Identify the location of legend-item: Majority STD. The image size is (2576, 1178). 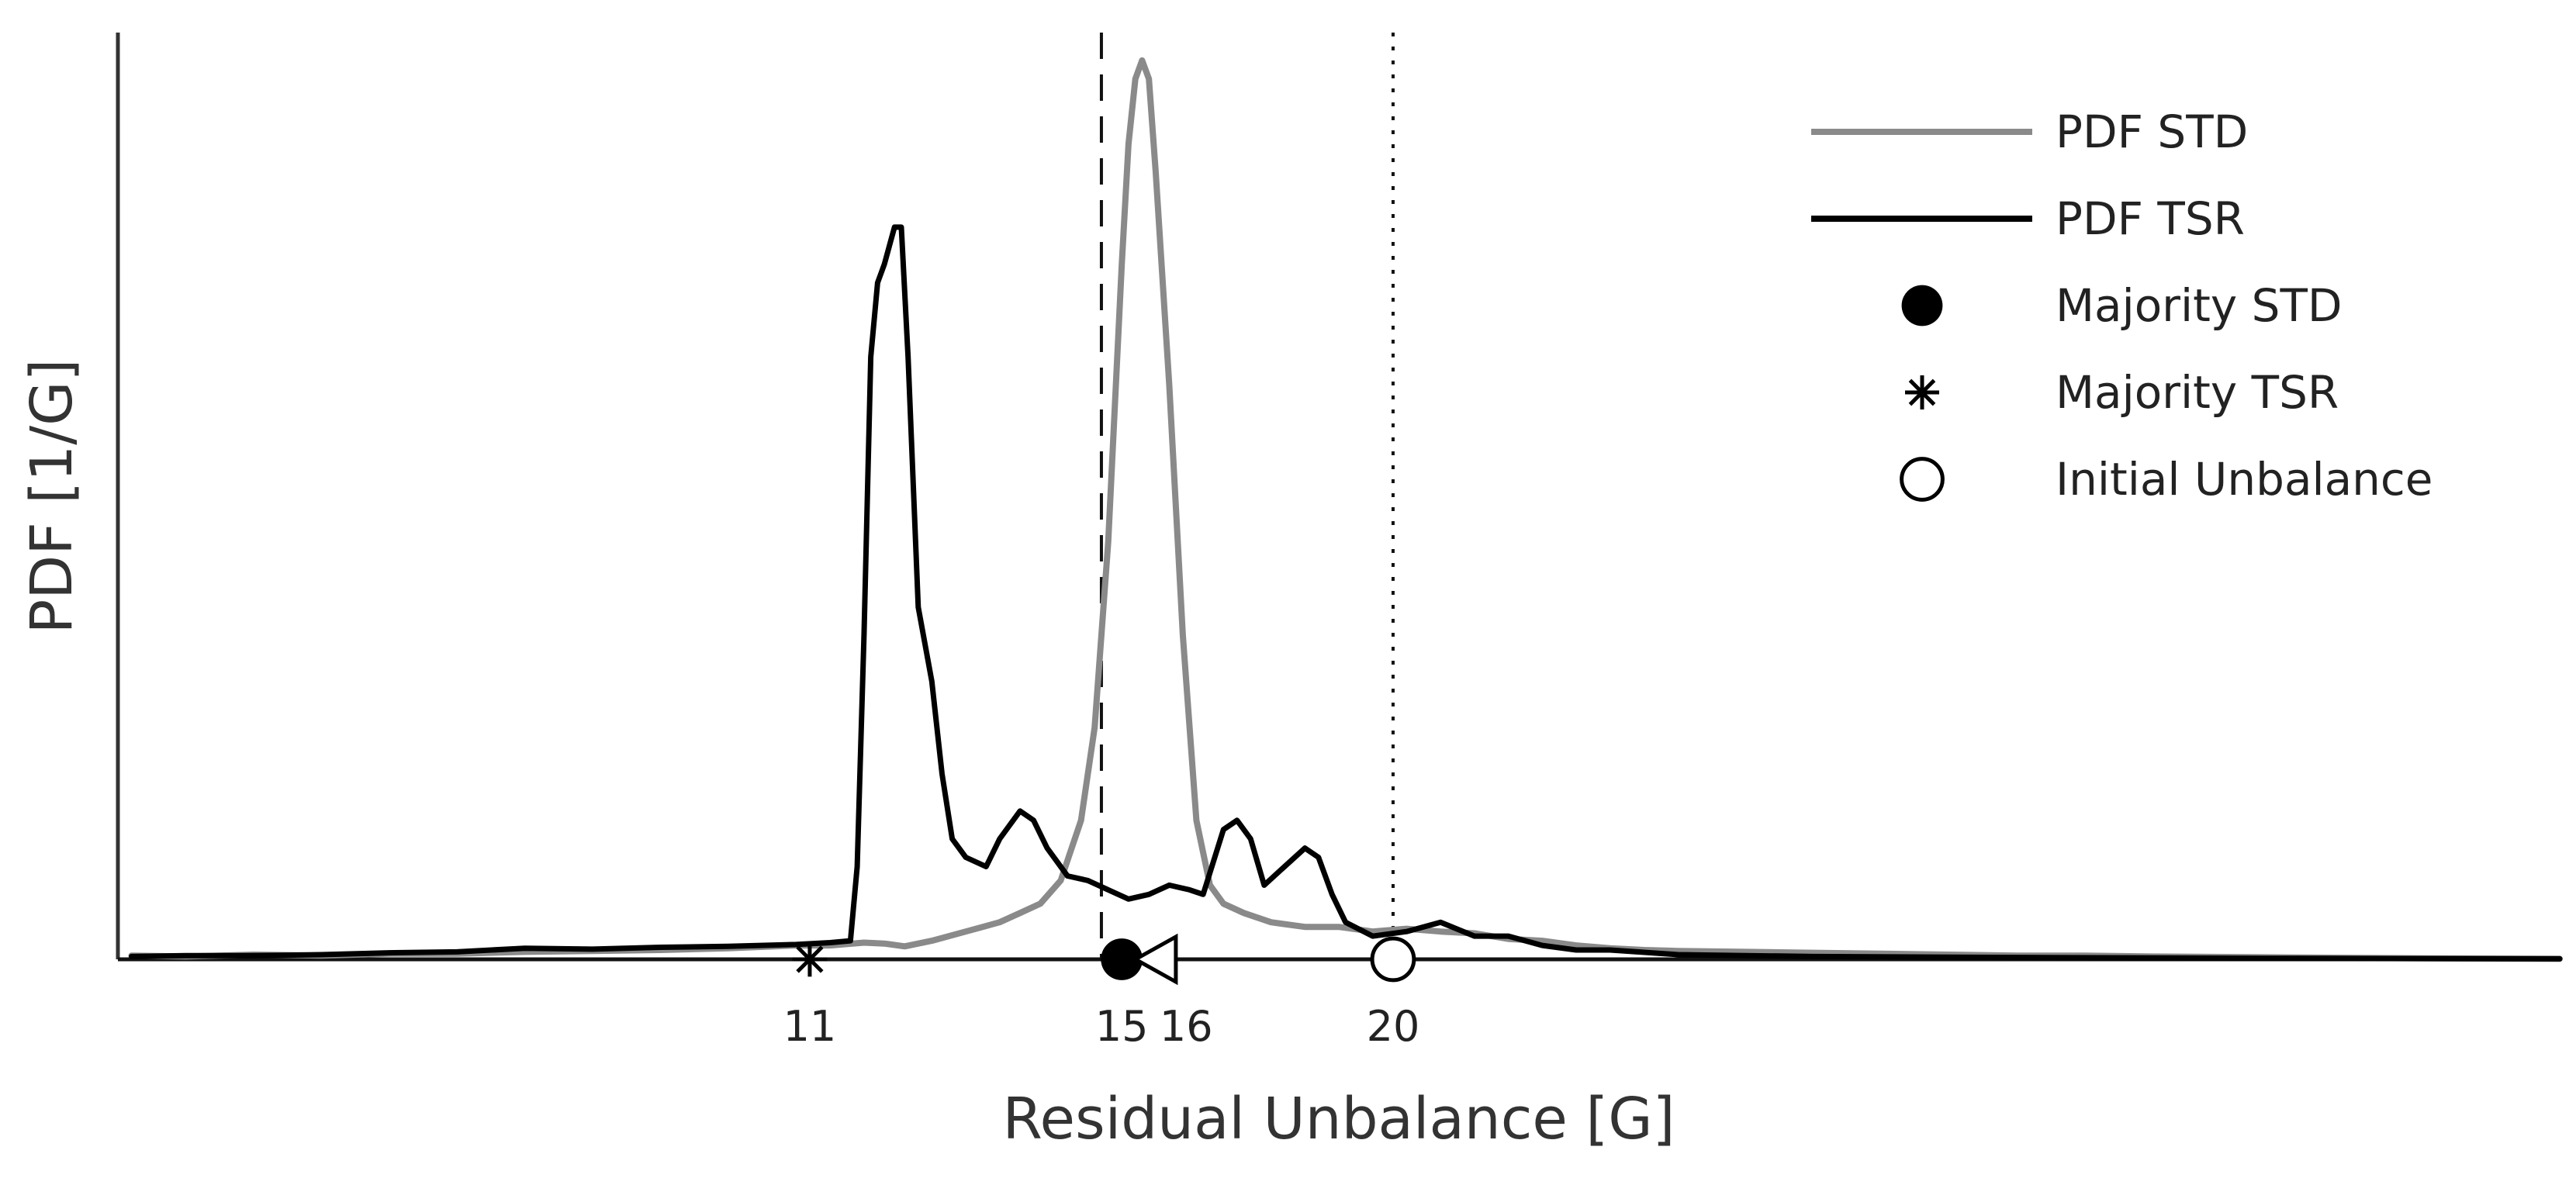
(2122, 305).